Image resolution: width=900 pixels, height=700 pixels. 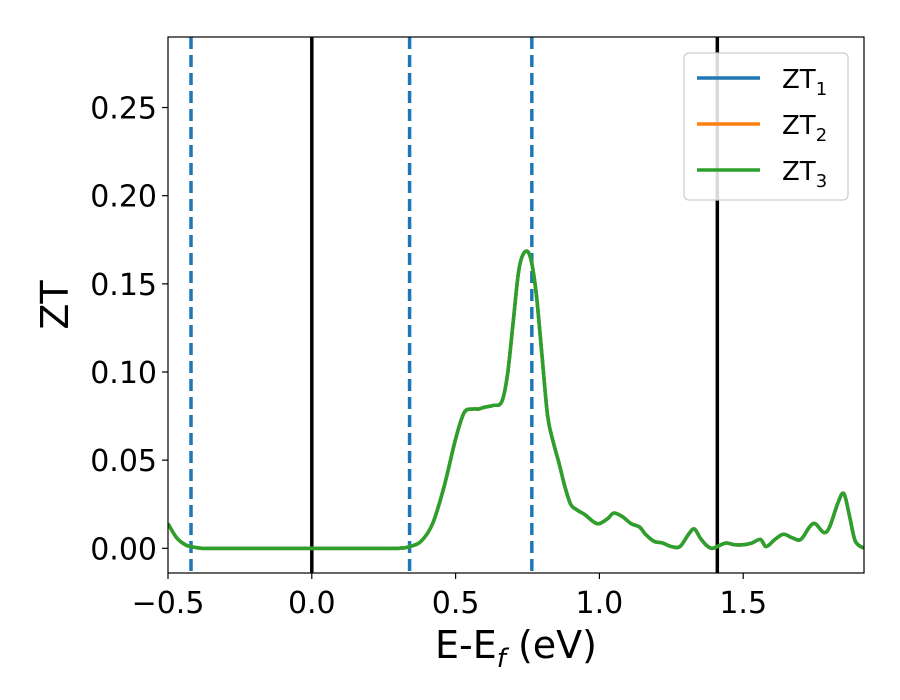 What do you see at coordinates (123, 285) in the screenshot?
I see `y-tick-label: 0.15` at bounding box center [123, 285].